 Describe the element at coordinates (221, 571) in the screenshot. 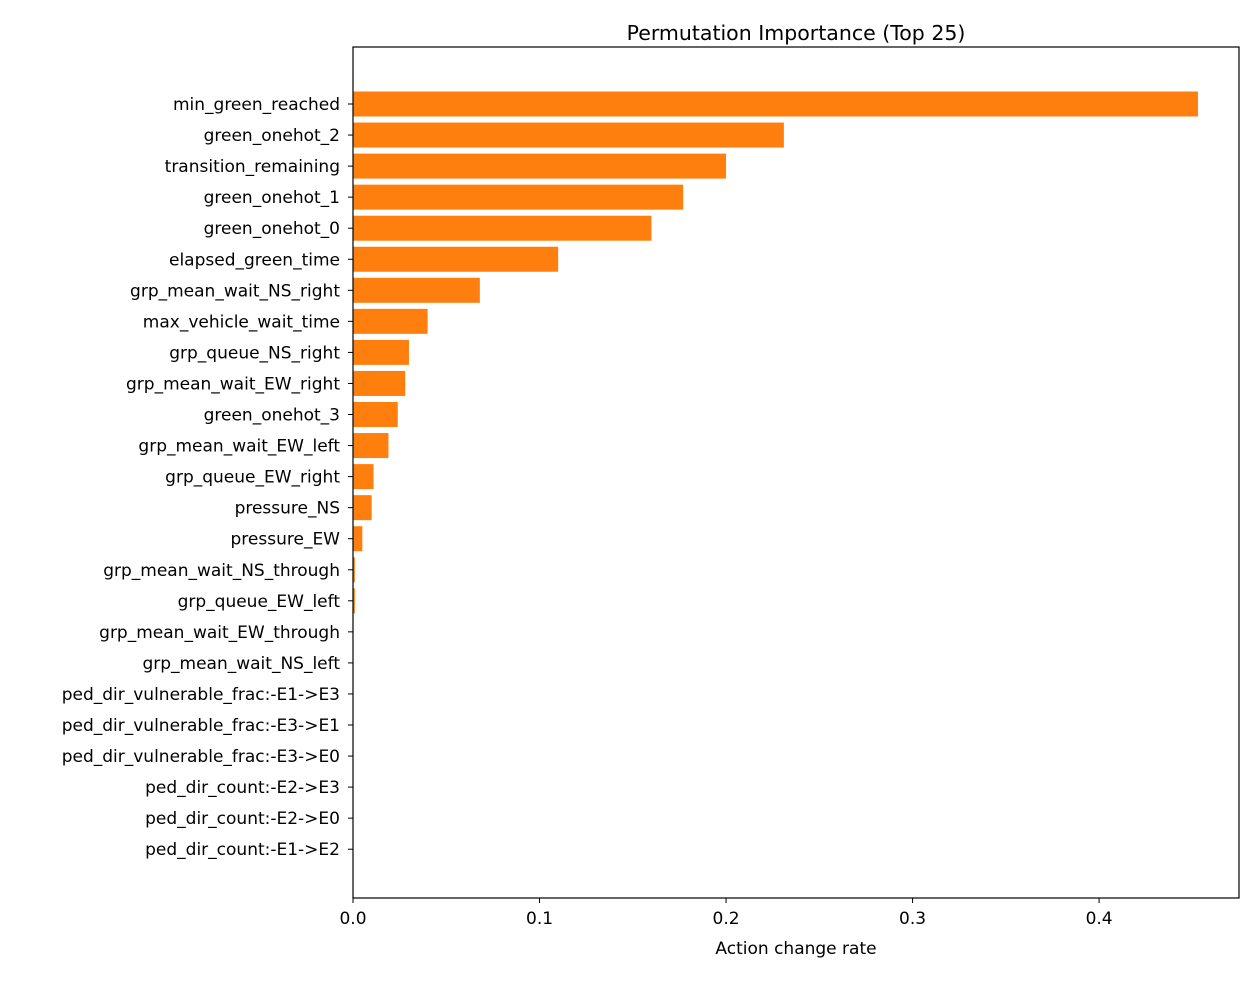

I see `category-label: grp_mean_wait_NS_through` at that location.